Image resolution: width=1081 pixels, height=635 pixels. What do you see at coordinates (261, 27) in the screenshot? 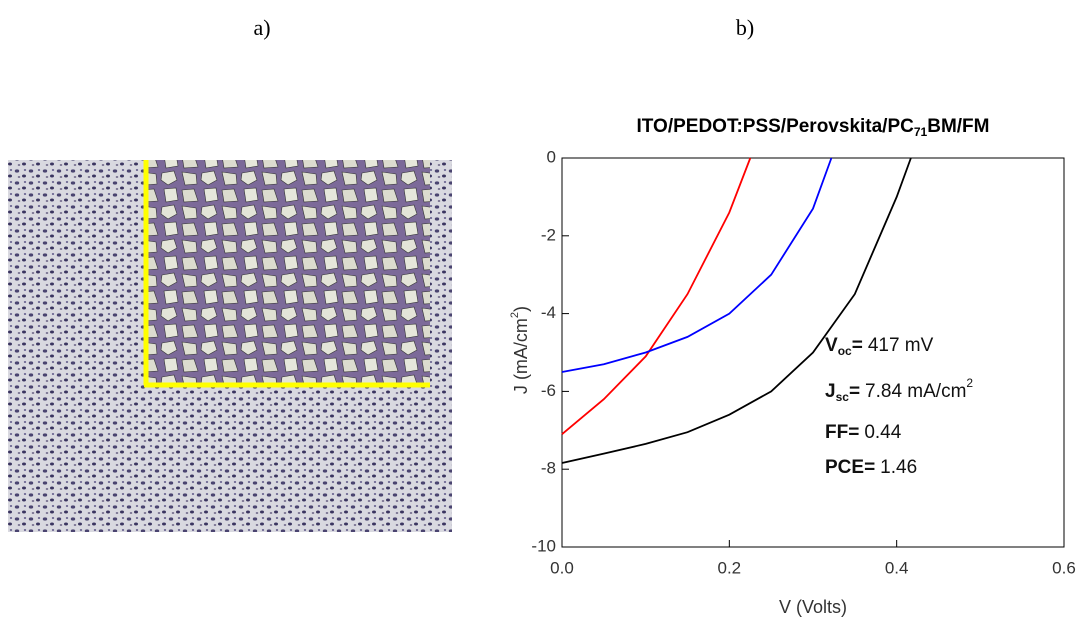
I see `panel-label: a)` at bounding box center [261, 27].